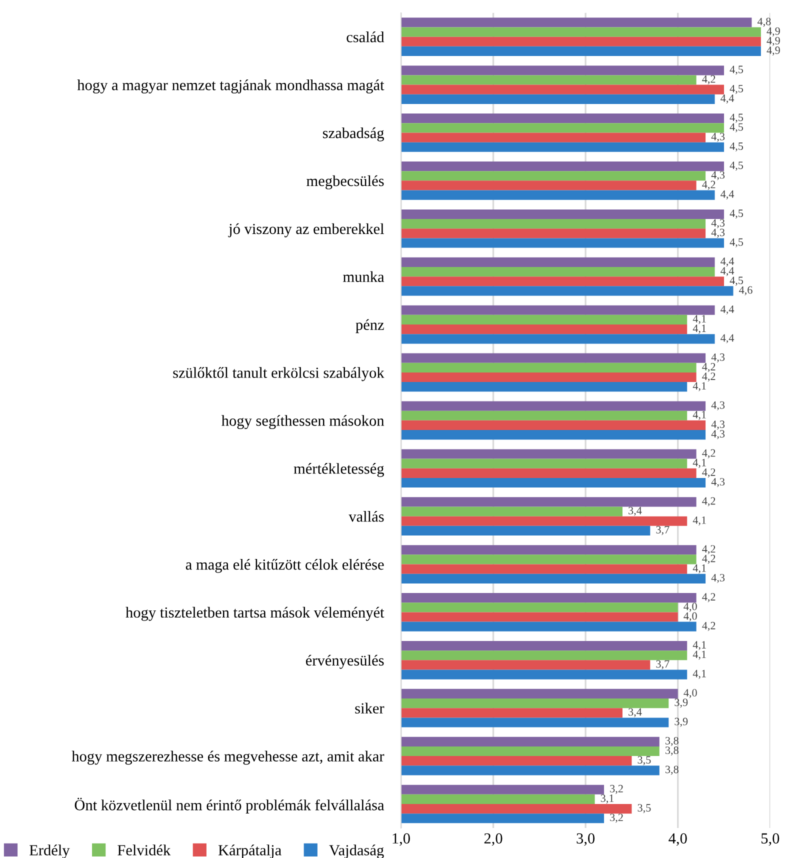  What do you see at coordinates (607, 799) in the screenshot?
I see `data-label: 3,1` at bounding box center [607, 799].